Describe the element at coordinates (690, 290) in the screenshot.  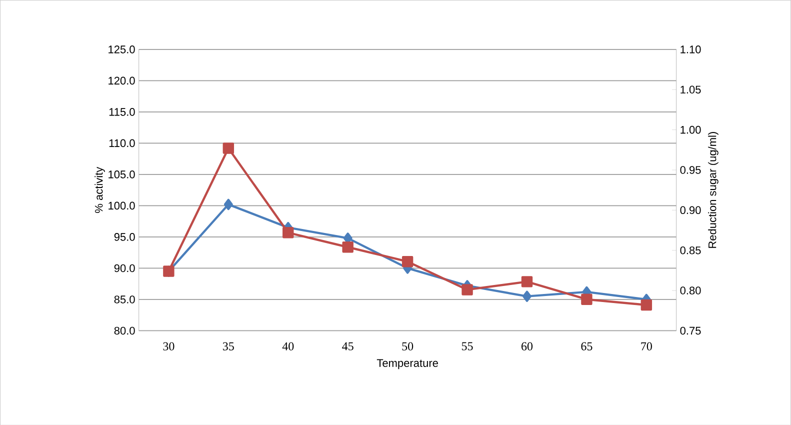
I see `y2-tick-label: 0.80` at that location.